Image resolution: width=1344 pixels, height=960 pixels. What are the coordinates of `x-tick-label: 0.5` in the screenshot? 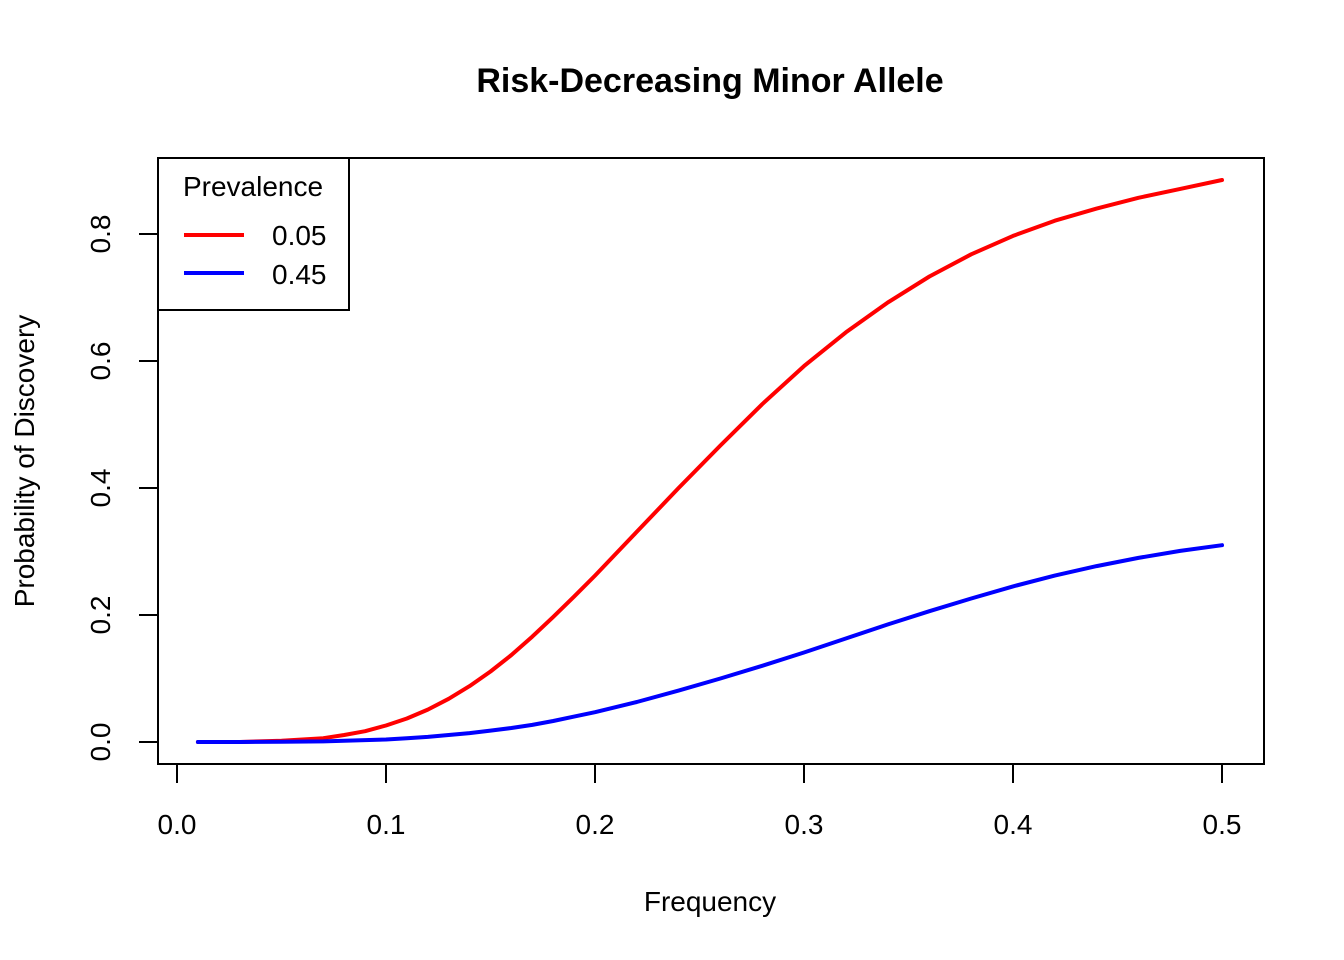 It's located at (1222, 824).